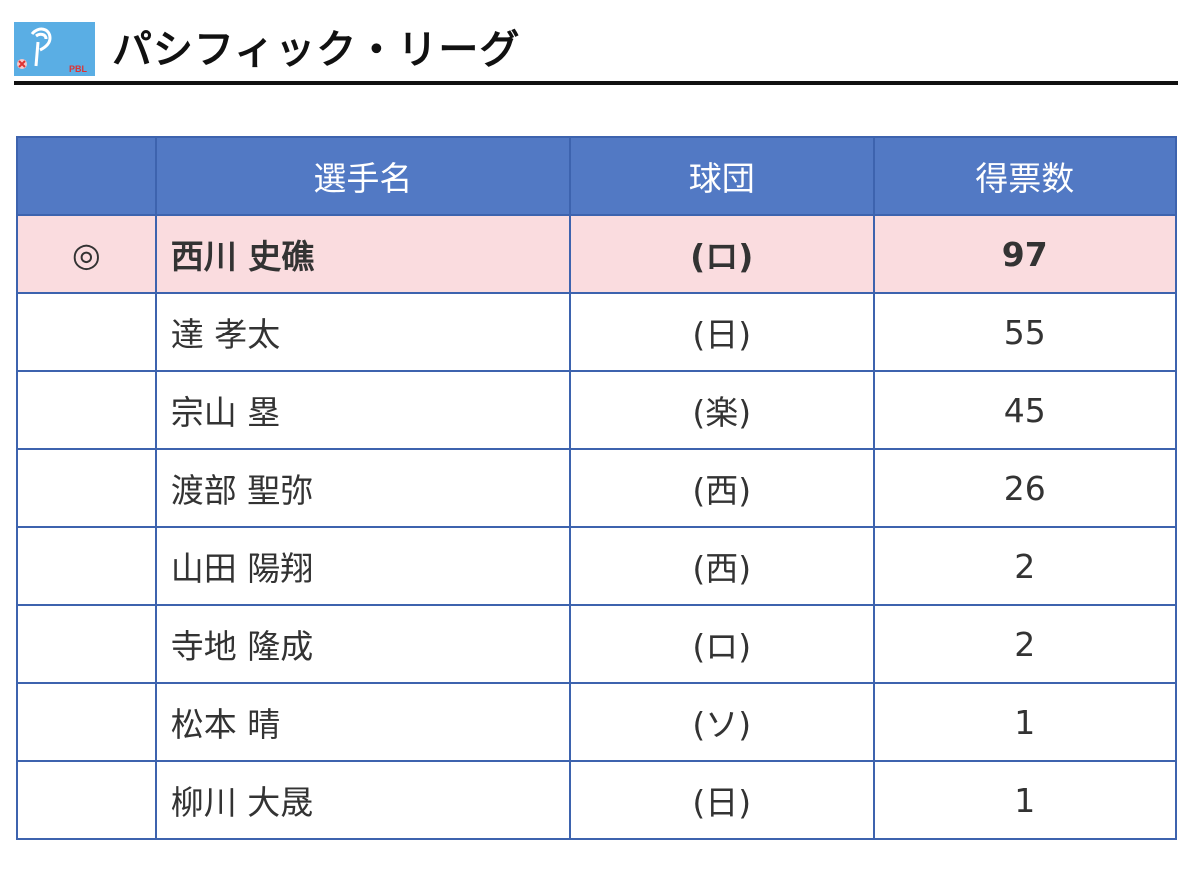  I want to click on table-row: 渡部 聖弥 (西) 26, so click(596, 488).